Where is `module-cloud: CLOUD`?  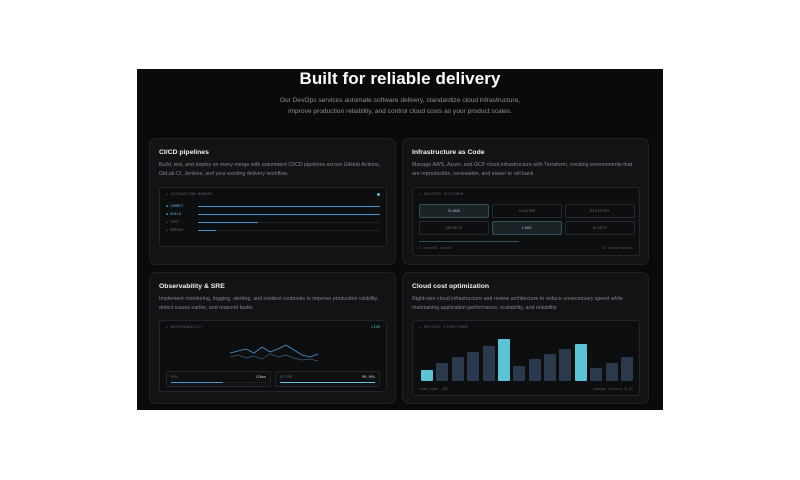 module-cloud: CLOUD is located at coordinates (454, 211).